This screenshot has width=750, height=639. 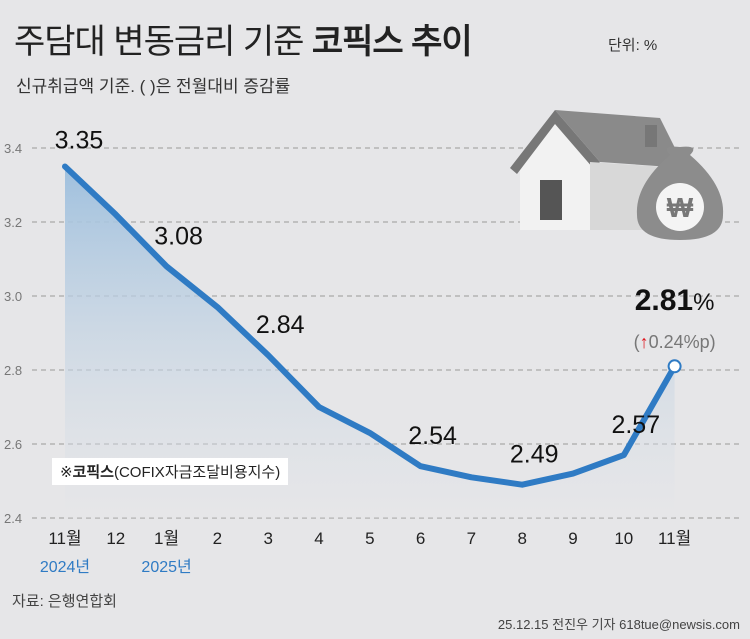 I want to click on note-mark: ※, so click(x=66, y=472).